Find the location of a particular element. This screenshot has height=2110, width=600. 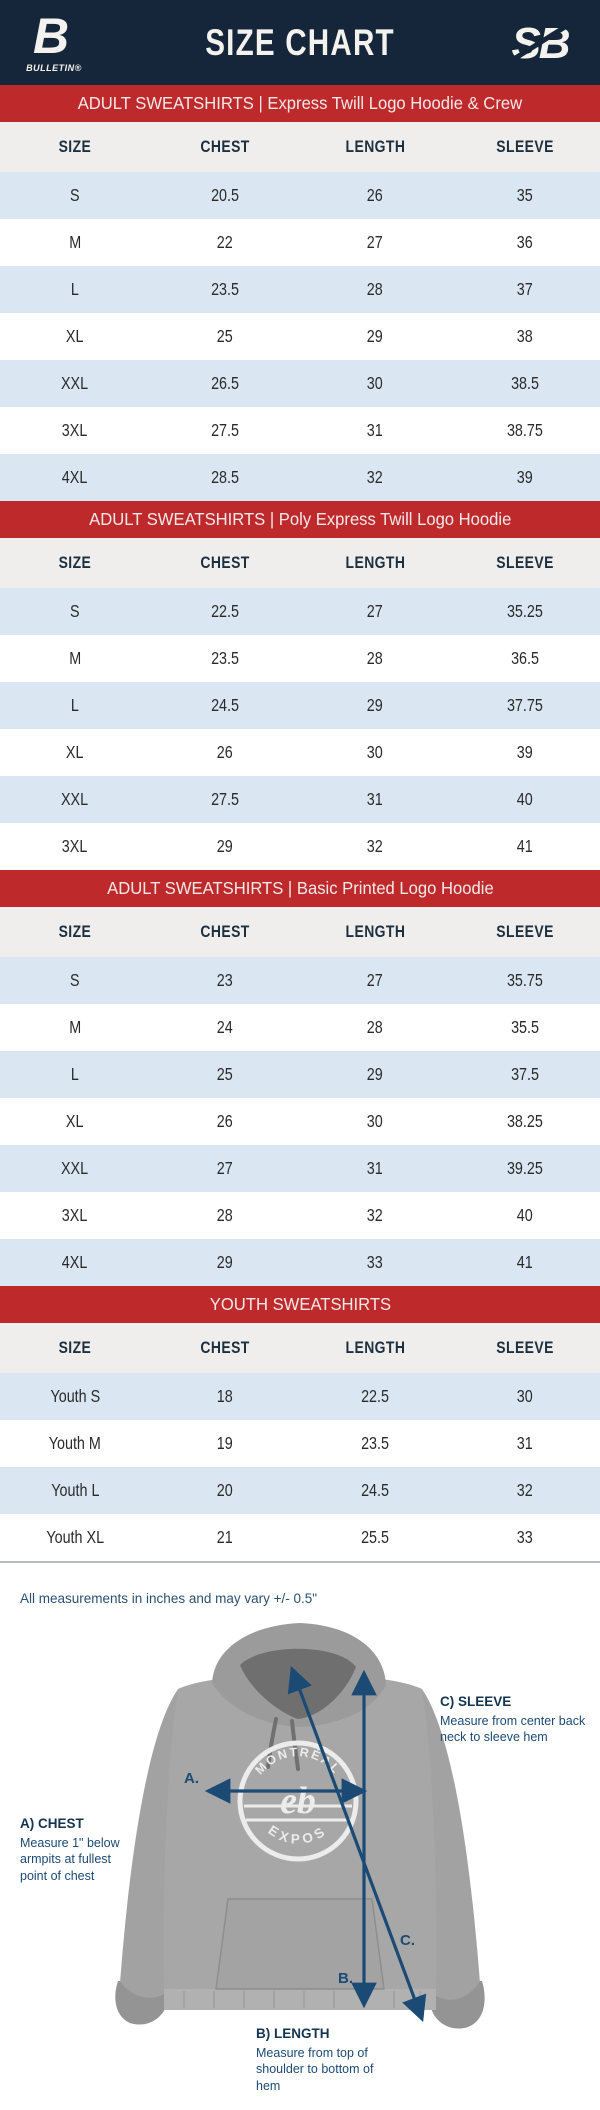

value-cell: 39 is located at coordinates (525, 477).